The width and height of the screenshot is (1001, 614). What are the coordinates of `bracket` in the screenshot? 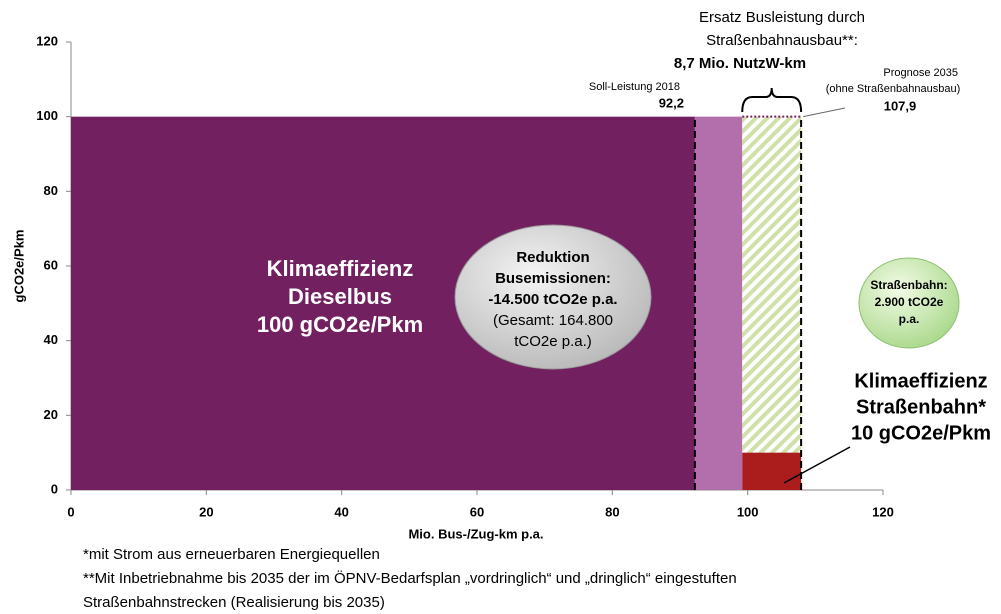 It's located at (772, 100).